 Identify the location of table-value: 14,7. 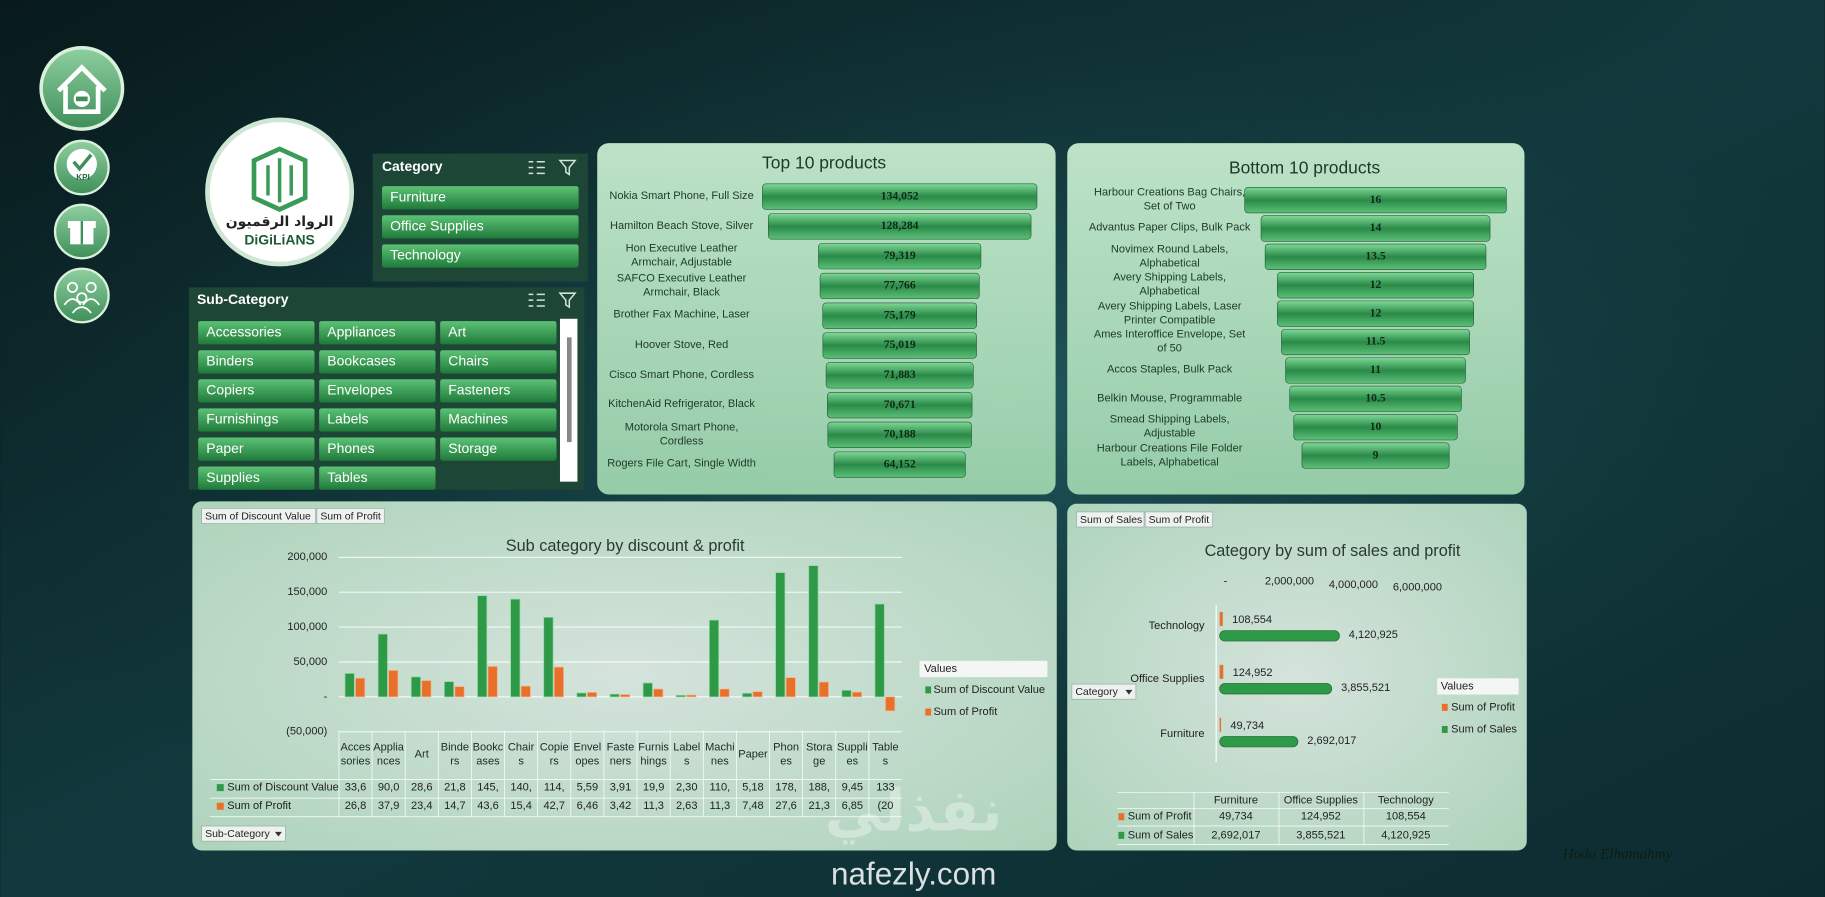
(455, 806).